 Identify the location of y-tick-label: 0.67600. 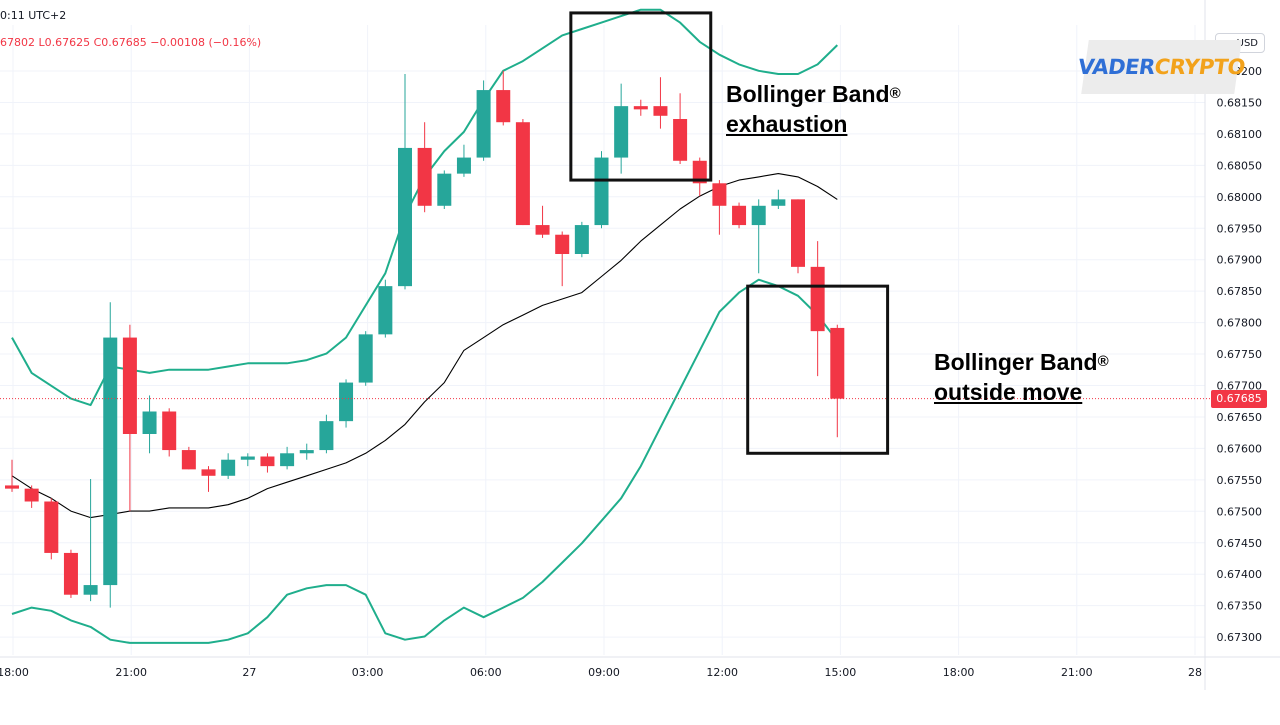
(1240, 448).